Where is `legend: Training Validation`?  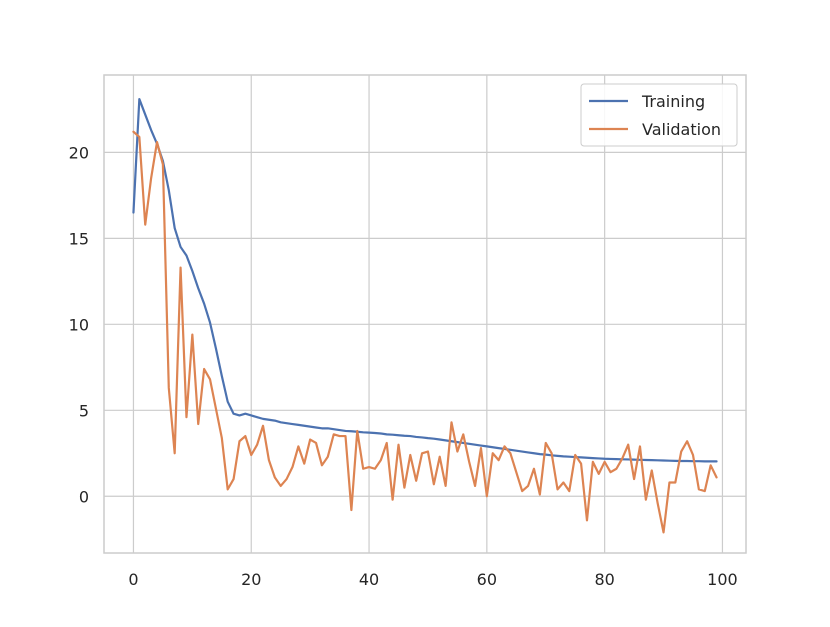 legend: Training Validation is located at coordinates (659, 115).